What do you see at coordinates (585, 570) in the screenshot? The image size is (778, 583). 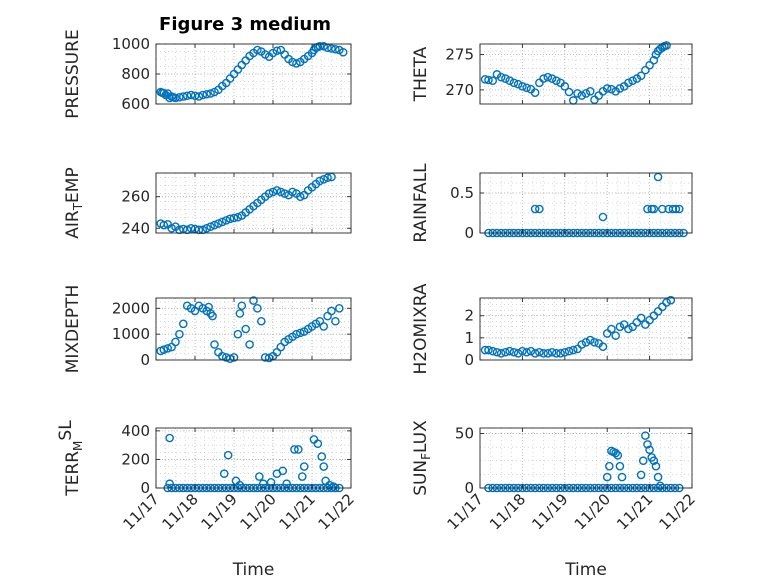 I see `x-axis-label: Time` at bounding box center [585, 570].